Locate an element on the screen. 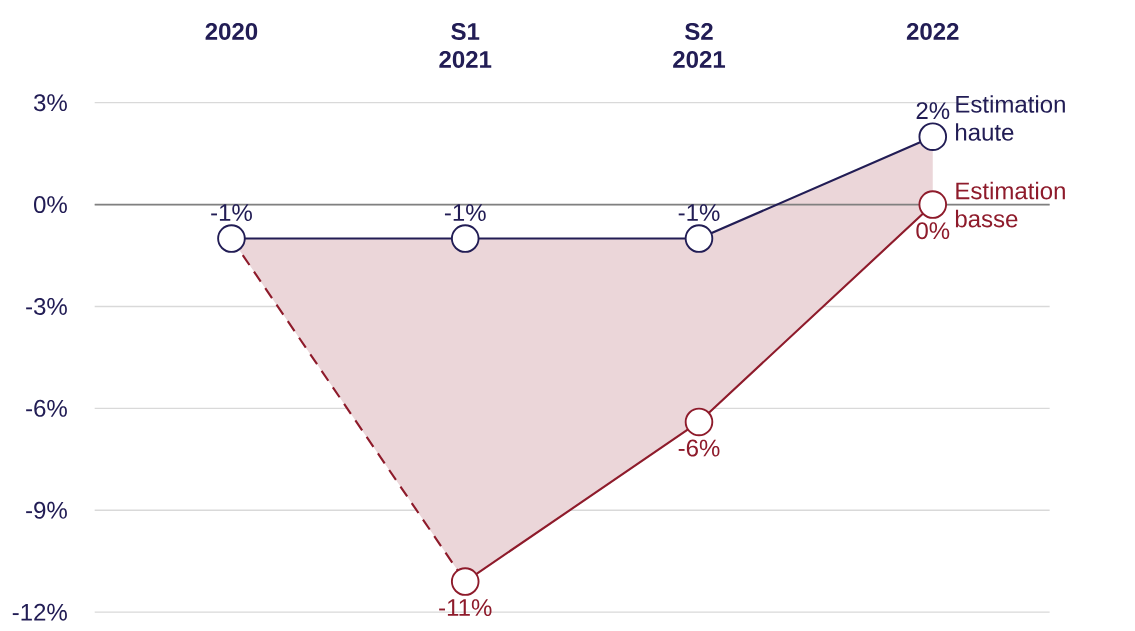 This screenshot has width=1135, height=631. y-tick-label: 0% is located at coordinates (50, 205).